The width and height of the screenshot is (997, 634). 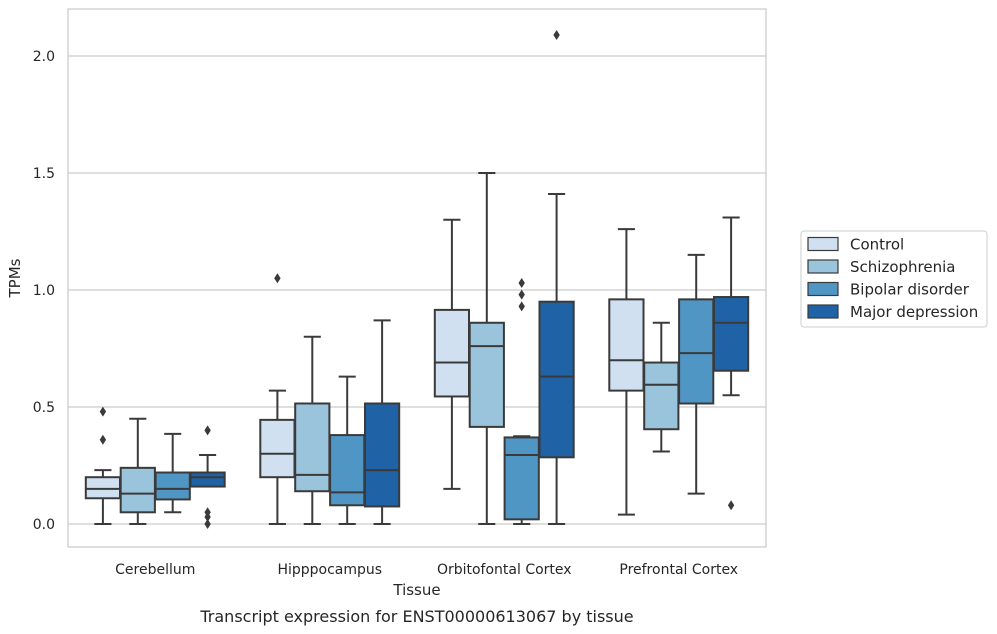 I want to click on legend-frame, so click(x=894, y=279).